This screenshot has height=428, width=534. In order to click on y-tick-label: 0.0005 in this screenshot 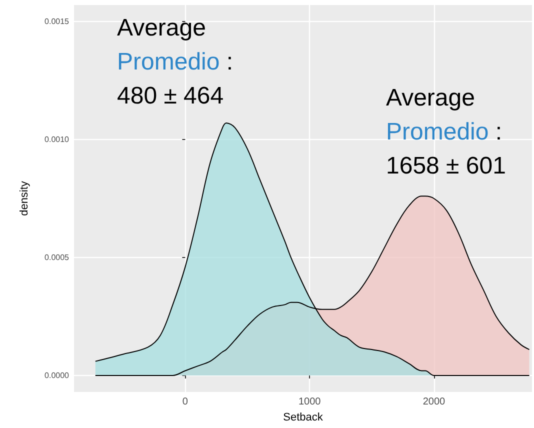, I will do `click(57, 257)`.